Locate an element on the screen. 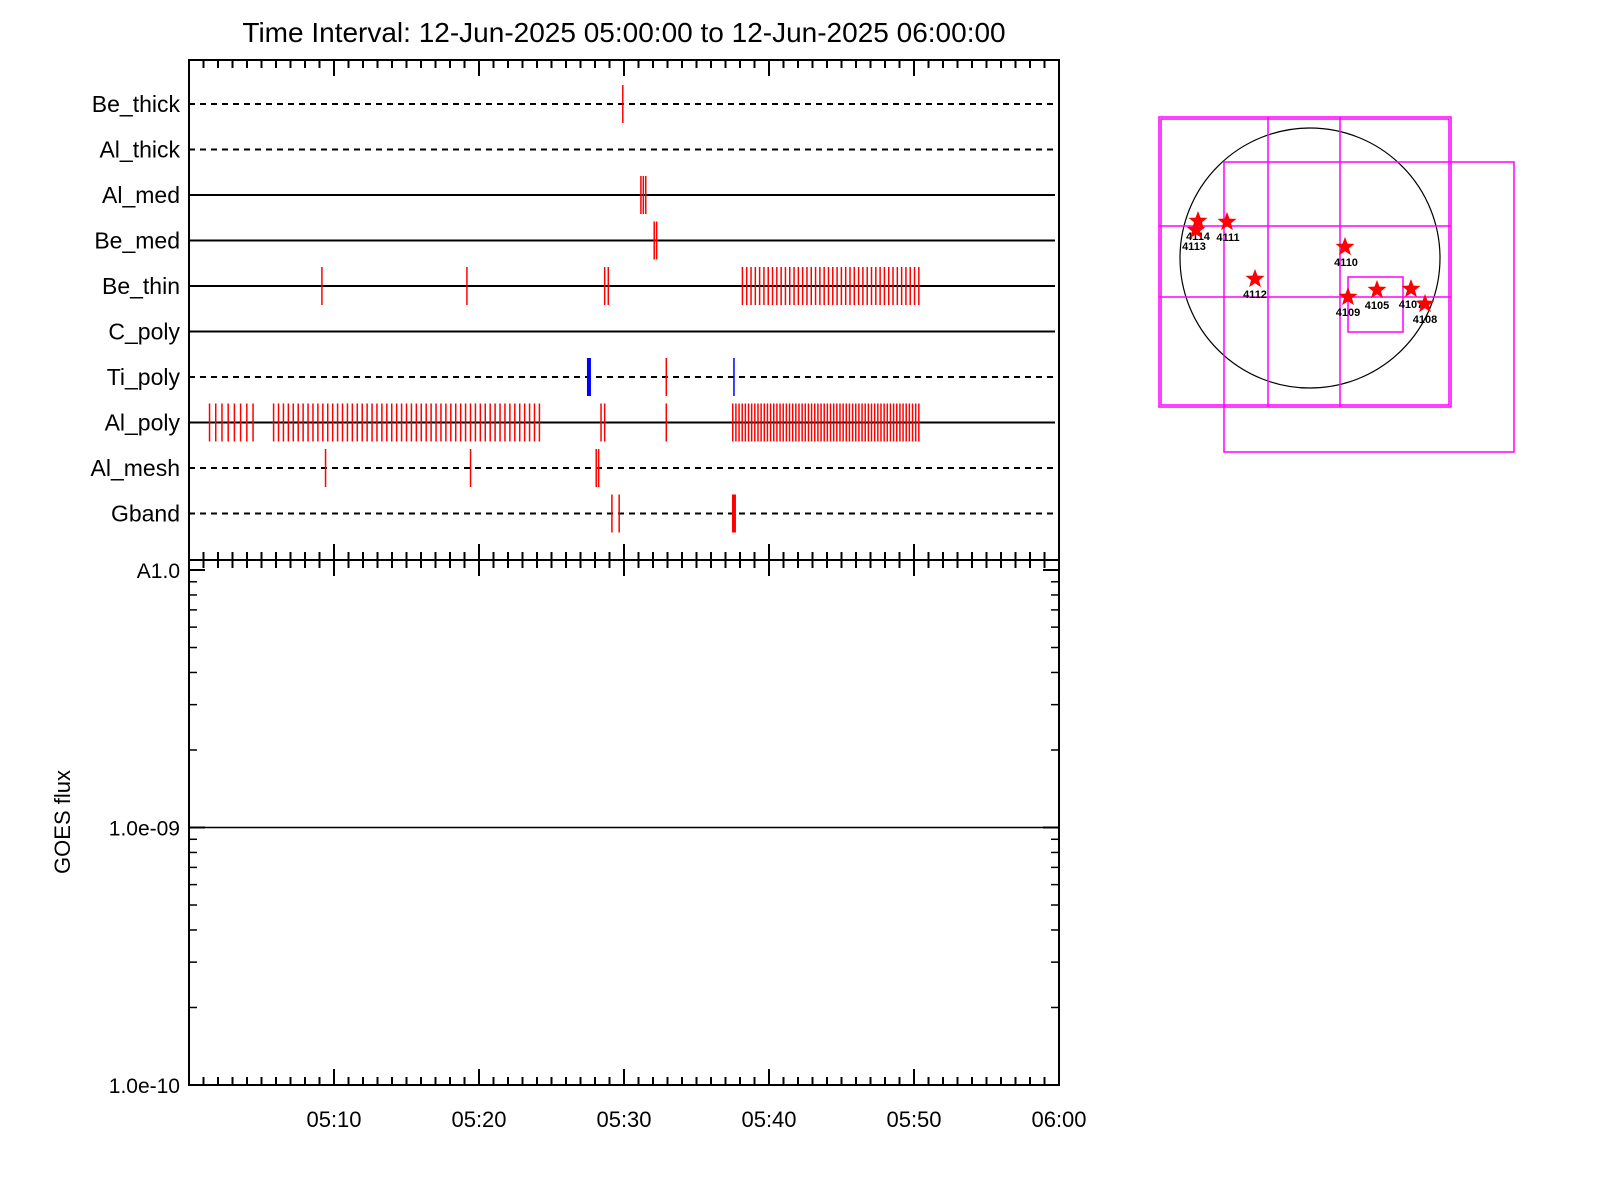 Image resolution: width=1600 pixels, height=1200 pixels. x-tick-label: 06:00 is located at coordinates (1058, 1119).